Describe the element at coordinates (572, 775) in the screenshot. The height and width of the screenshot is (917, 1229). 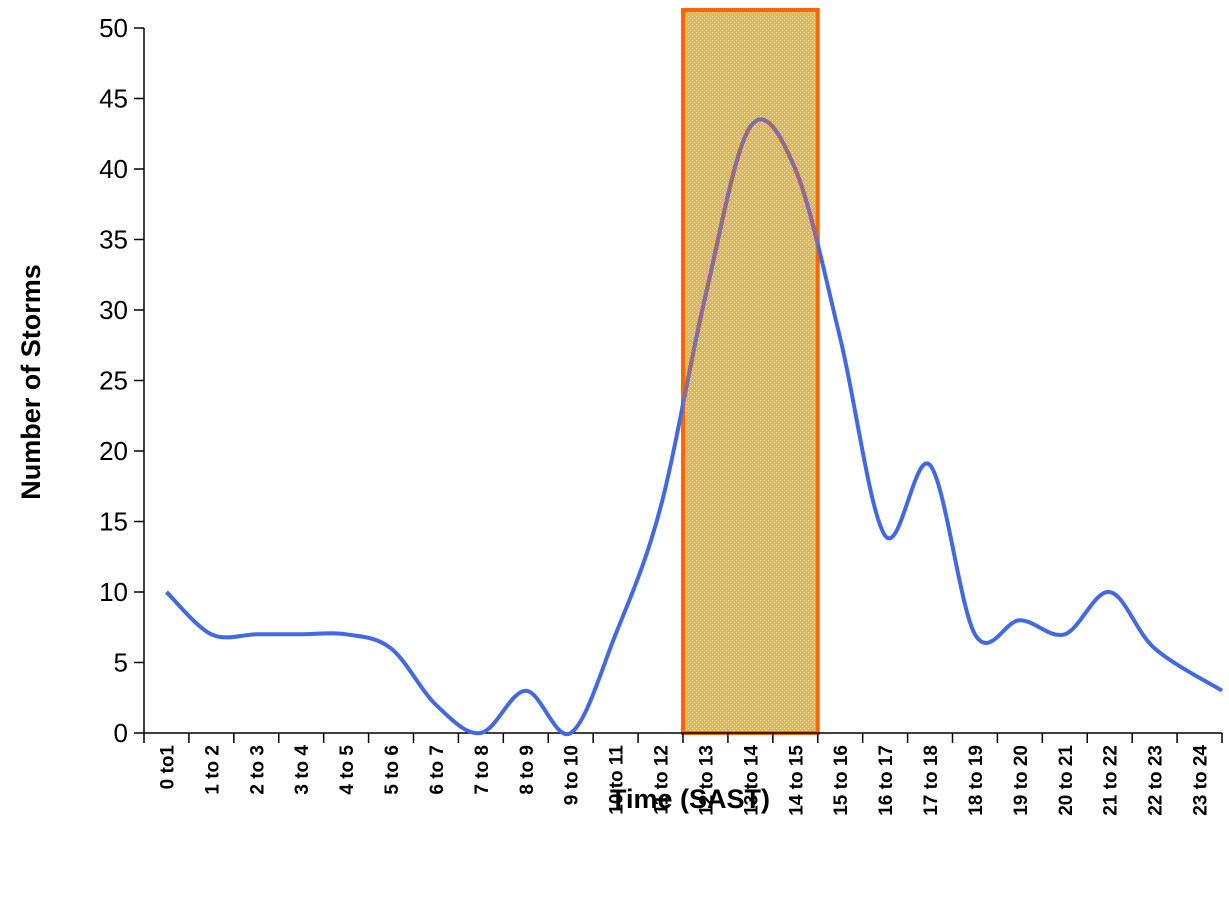
I see `x-tick-label: 9 to 10` at that location.